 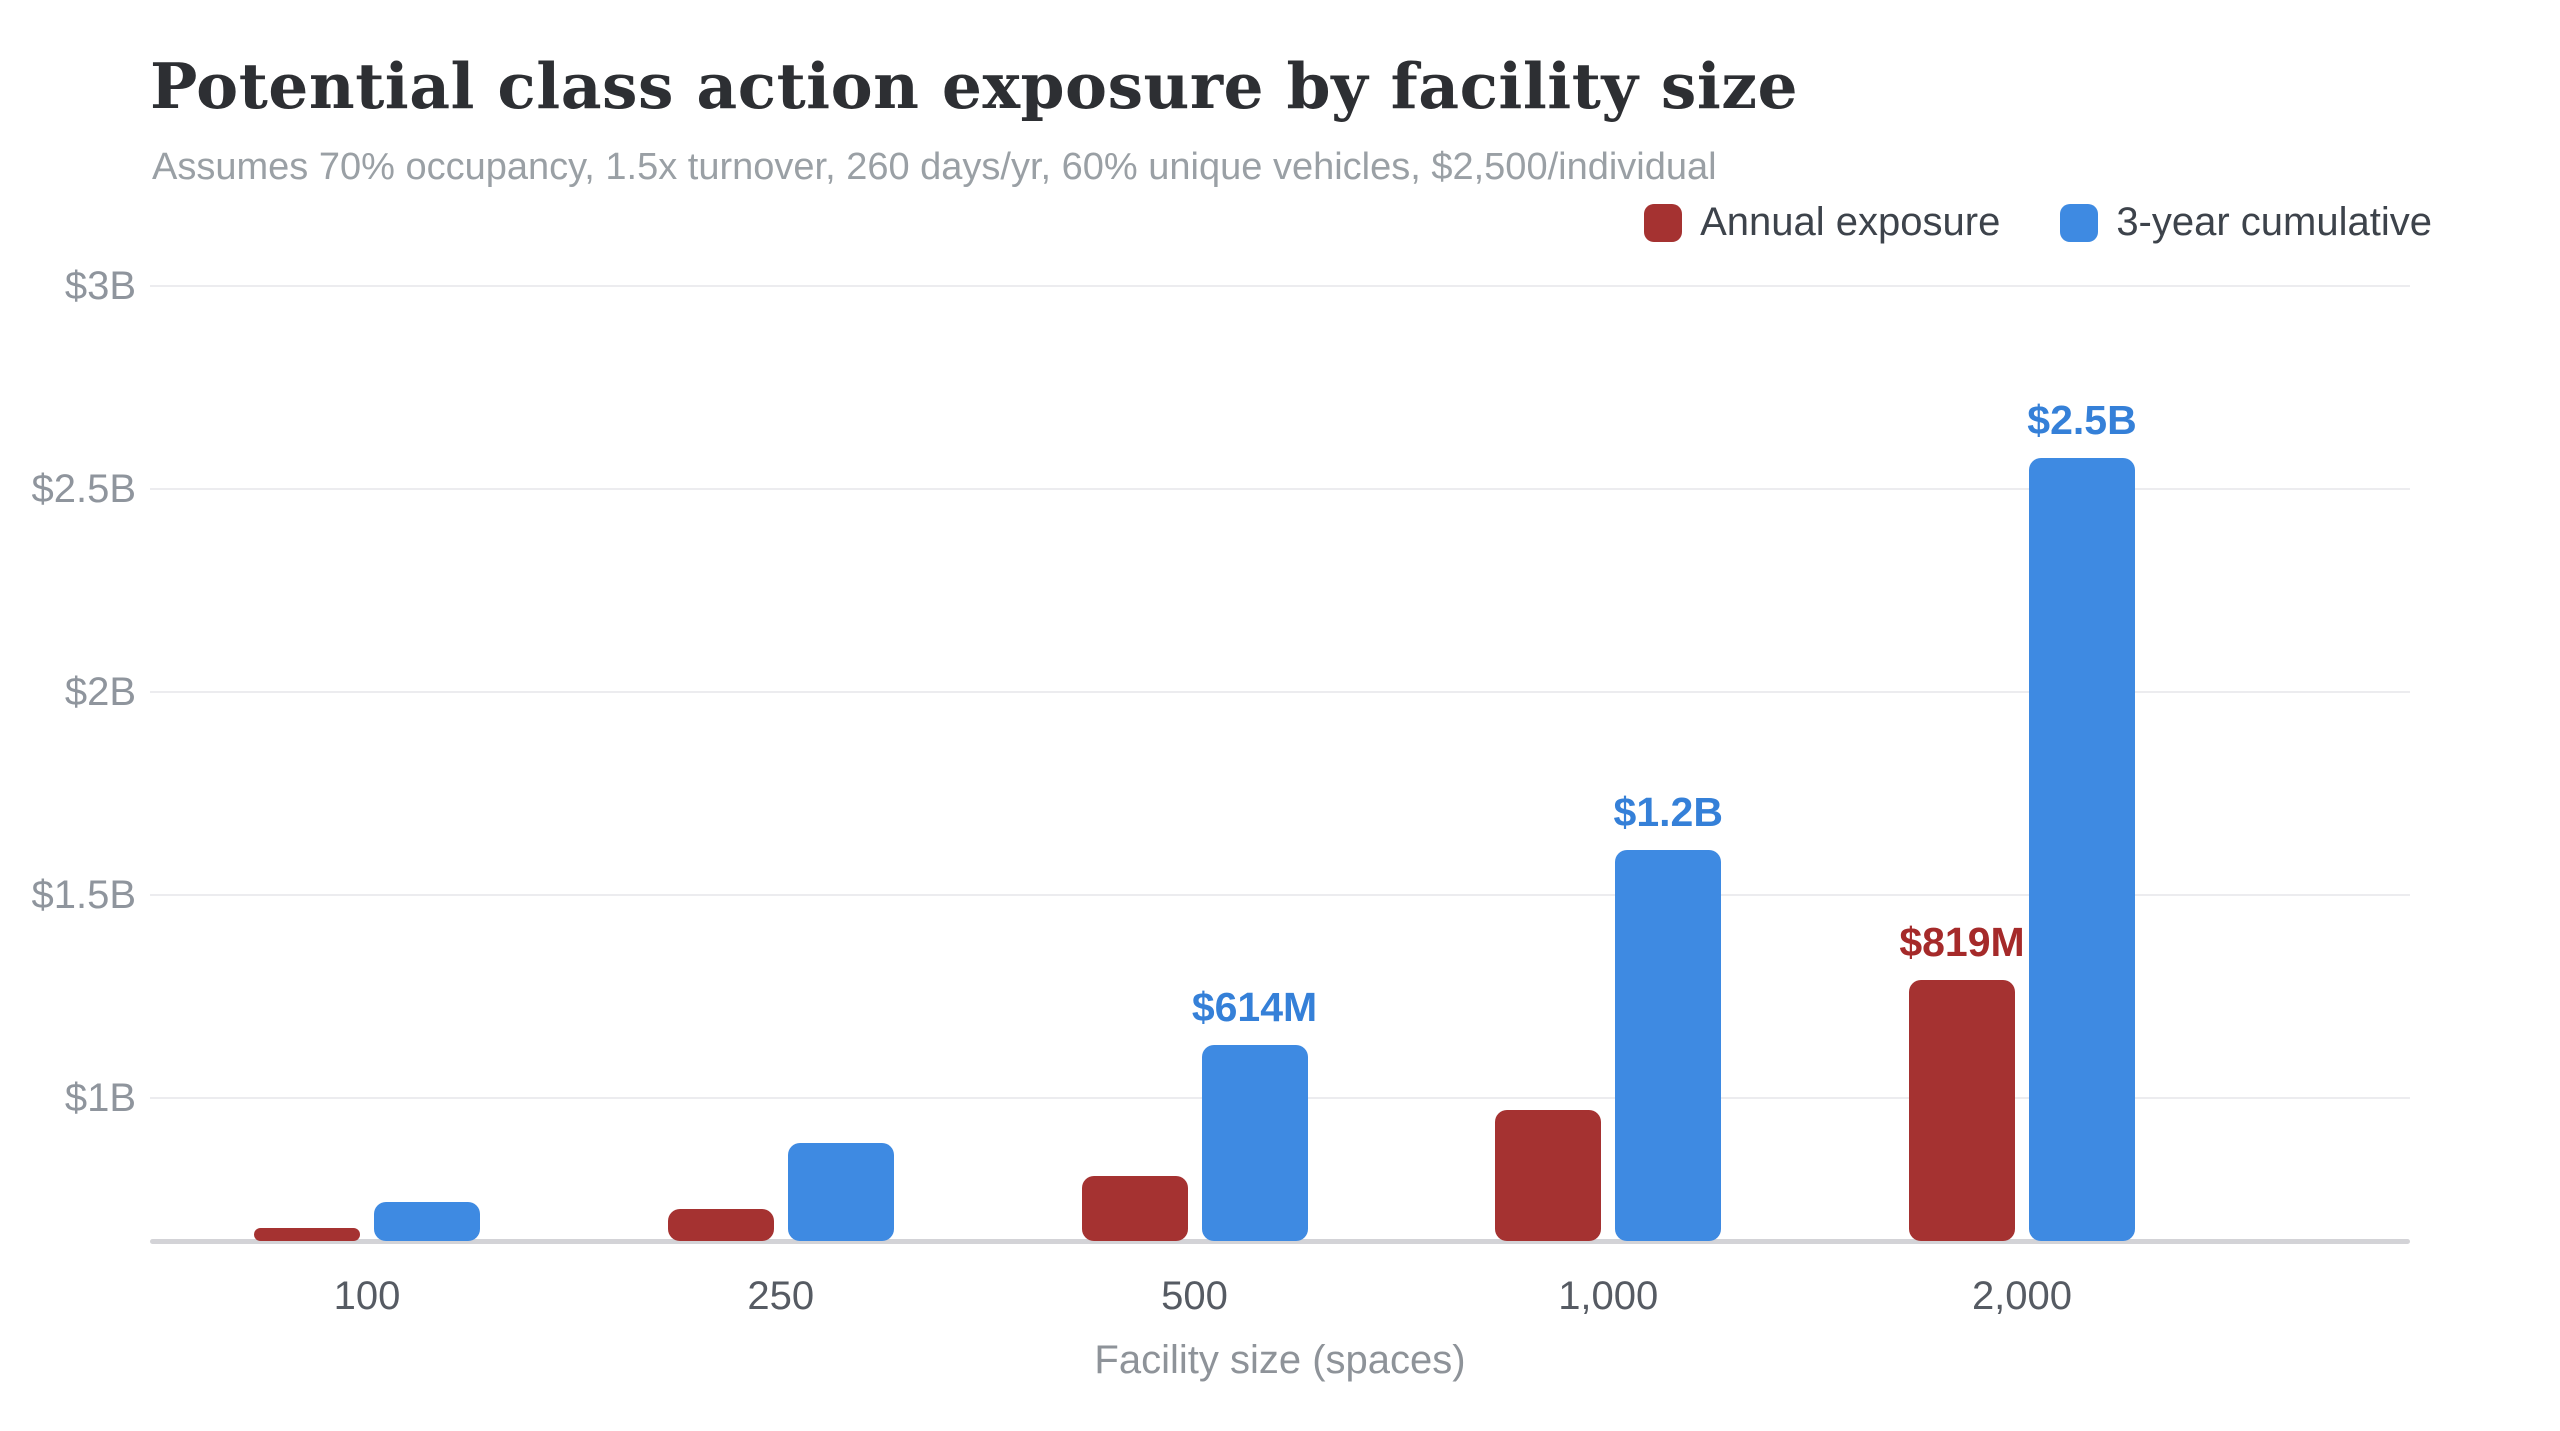 What do you see at coordinates (100, 692) in the screenshot?
I see `y-axis-tick-label: $2B` at bounding box center [100, 692].